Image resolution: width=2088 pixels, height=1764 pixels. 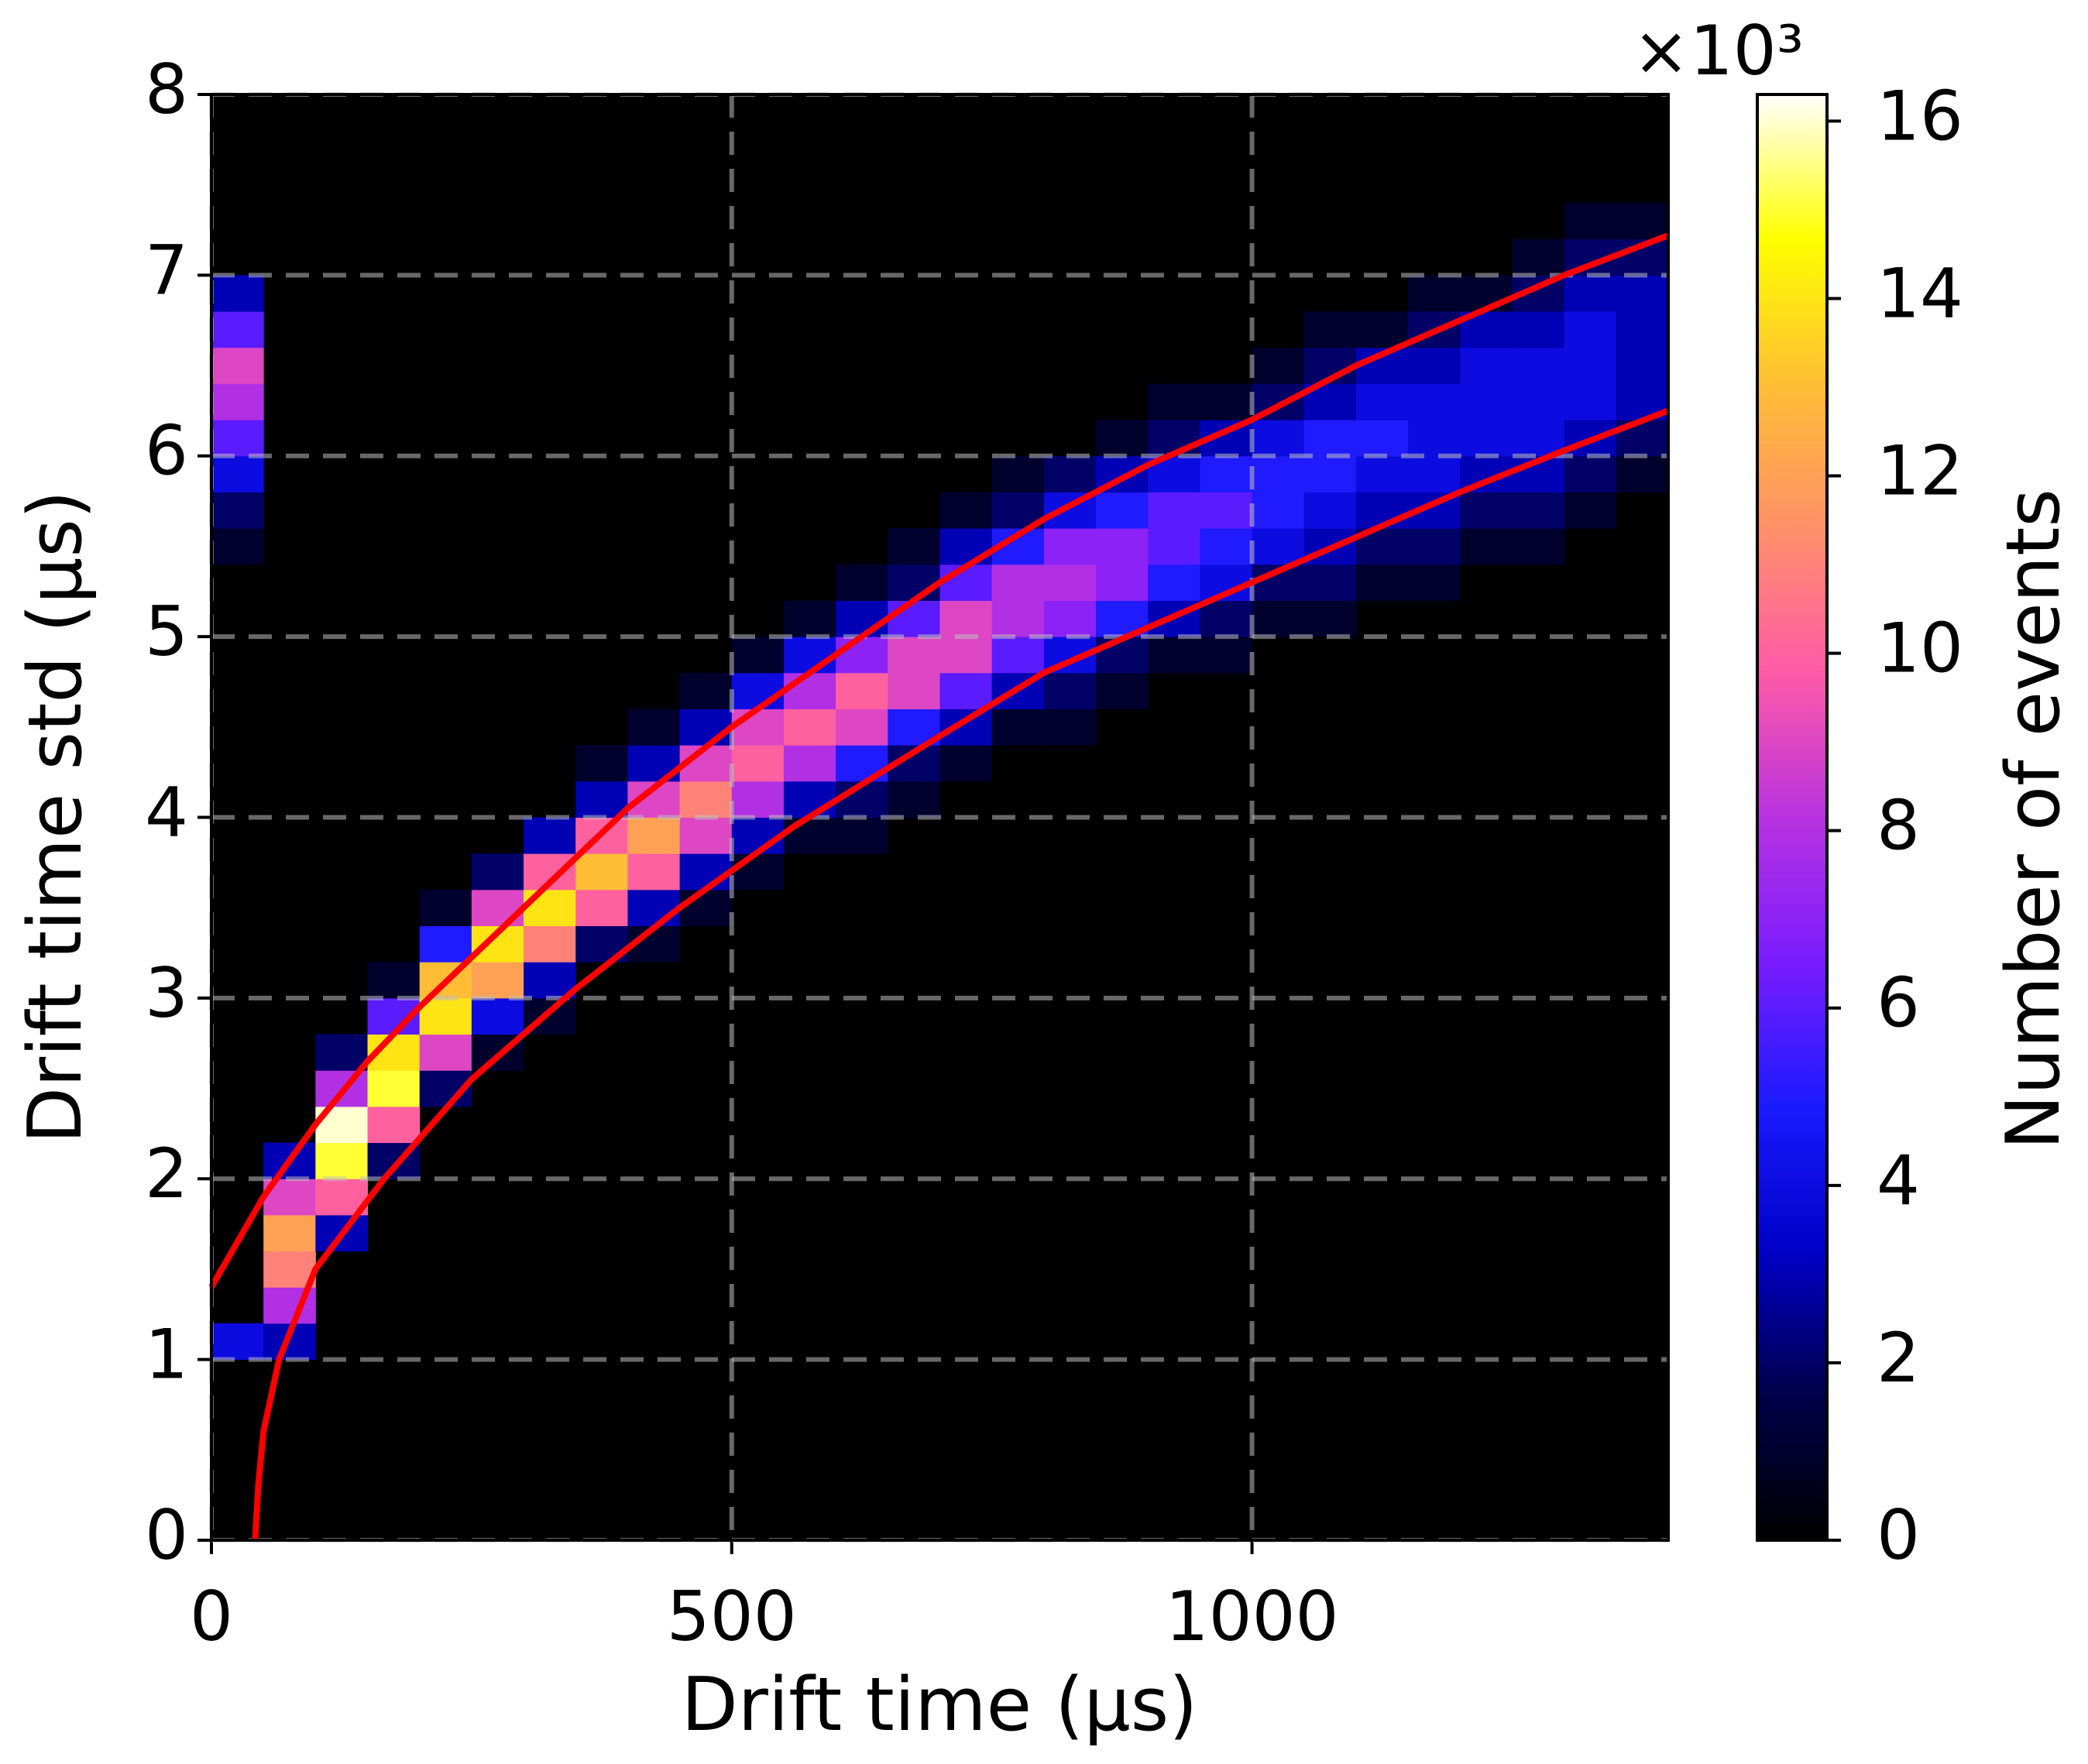 I want to click on colorbar-tick-label: 16, so click(x=1920, y=116).